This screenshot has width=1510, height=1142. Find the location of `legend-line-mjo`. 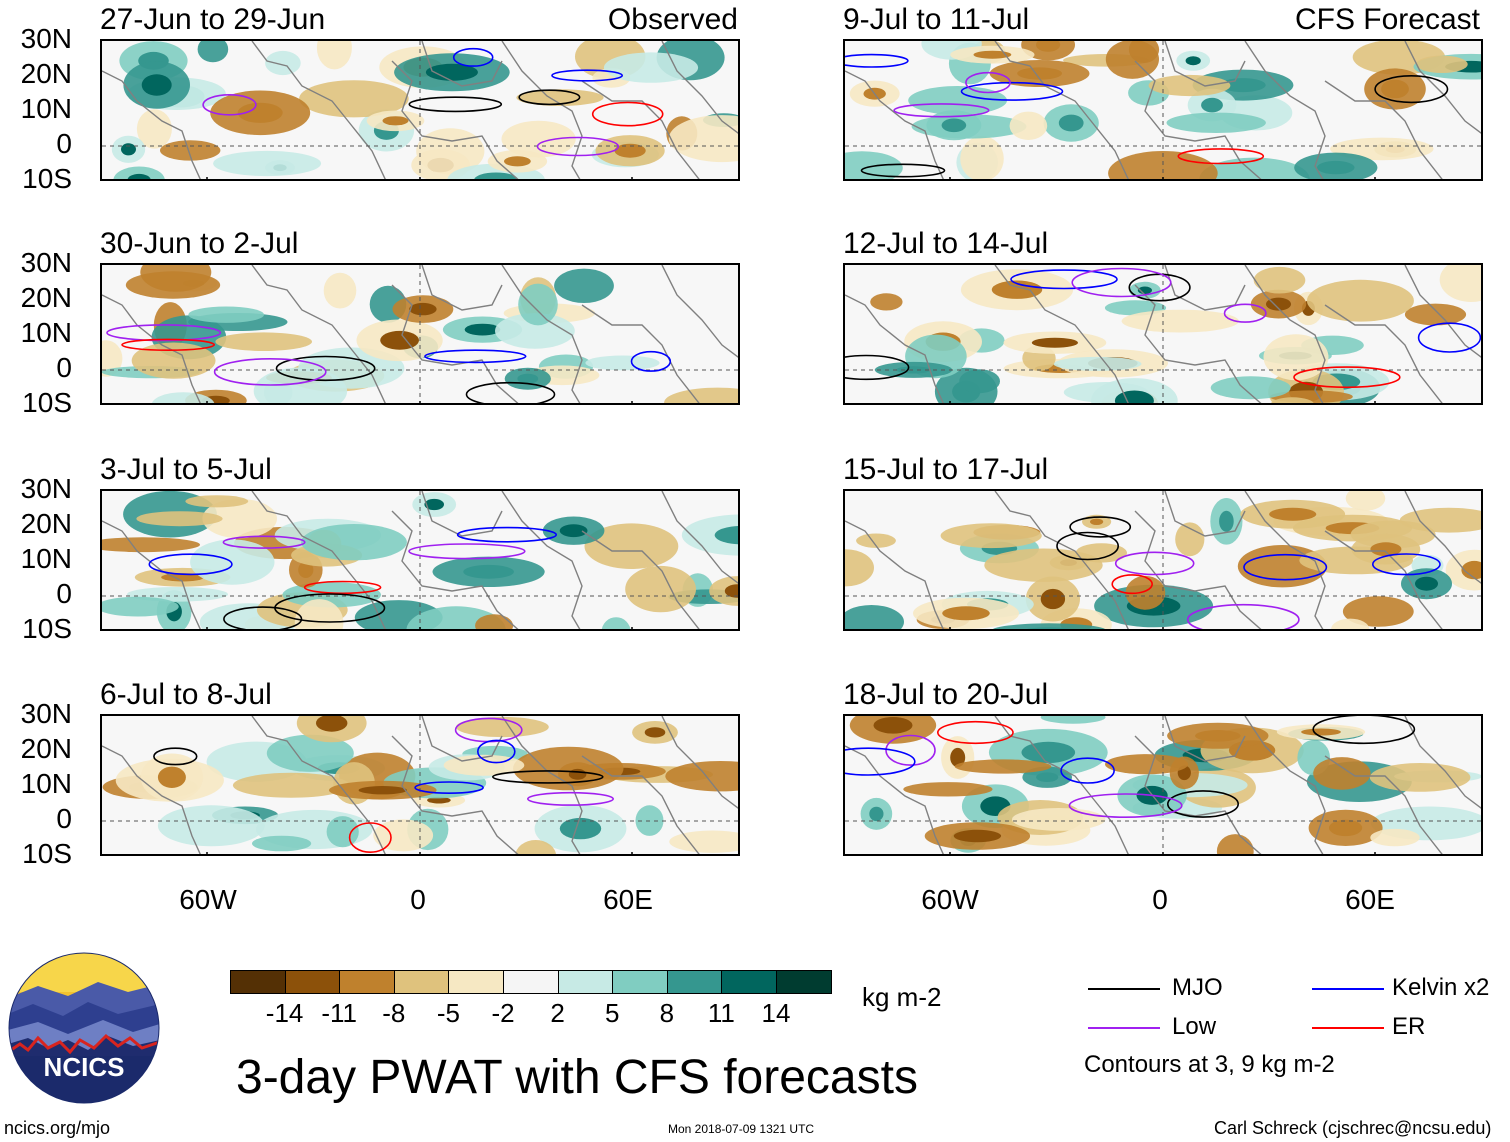

legend-line-mjo is located at coordinates (1124, 989).